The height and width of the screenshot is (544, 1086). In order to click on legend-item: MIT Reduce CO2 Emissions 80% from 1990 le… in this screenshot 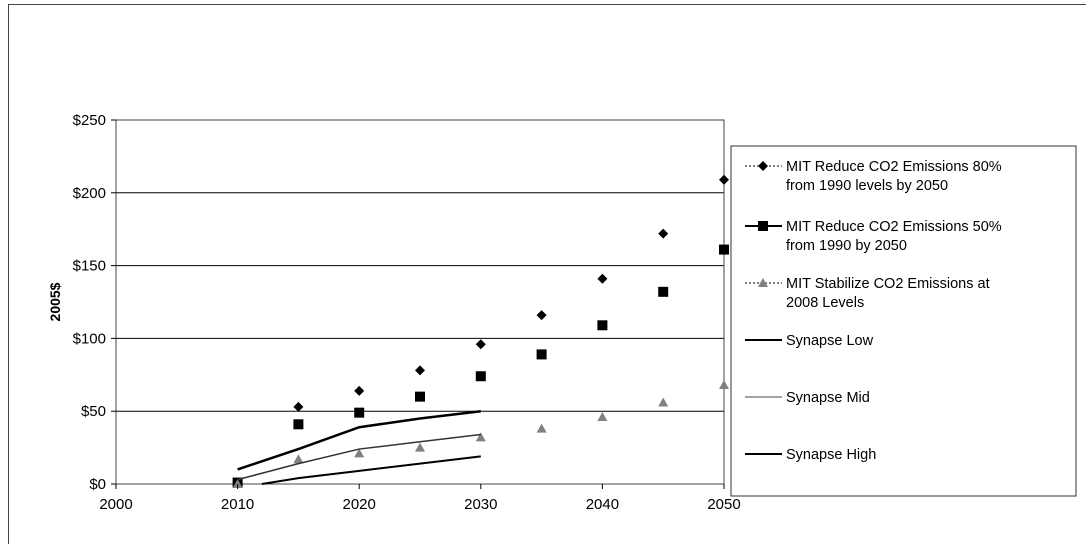, I will do `click(873, 176)`.